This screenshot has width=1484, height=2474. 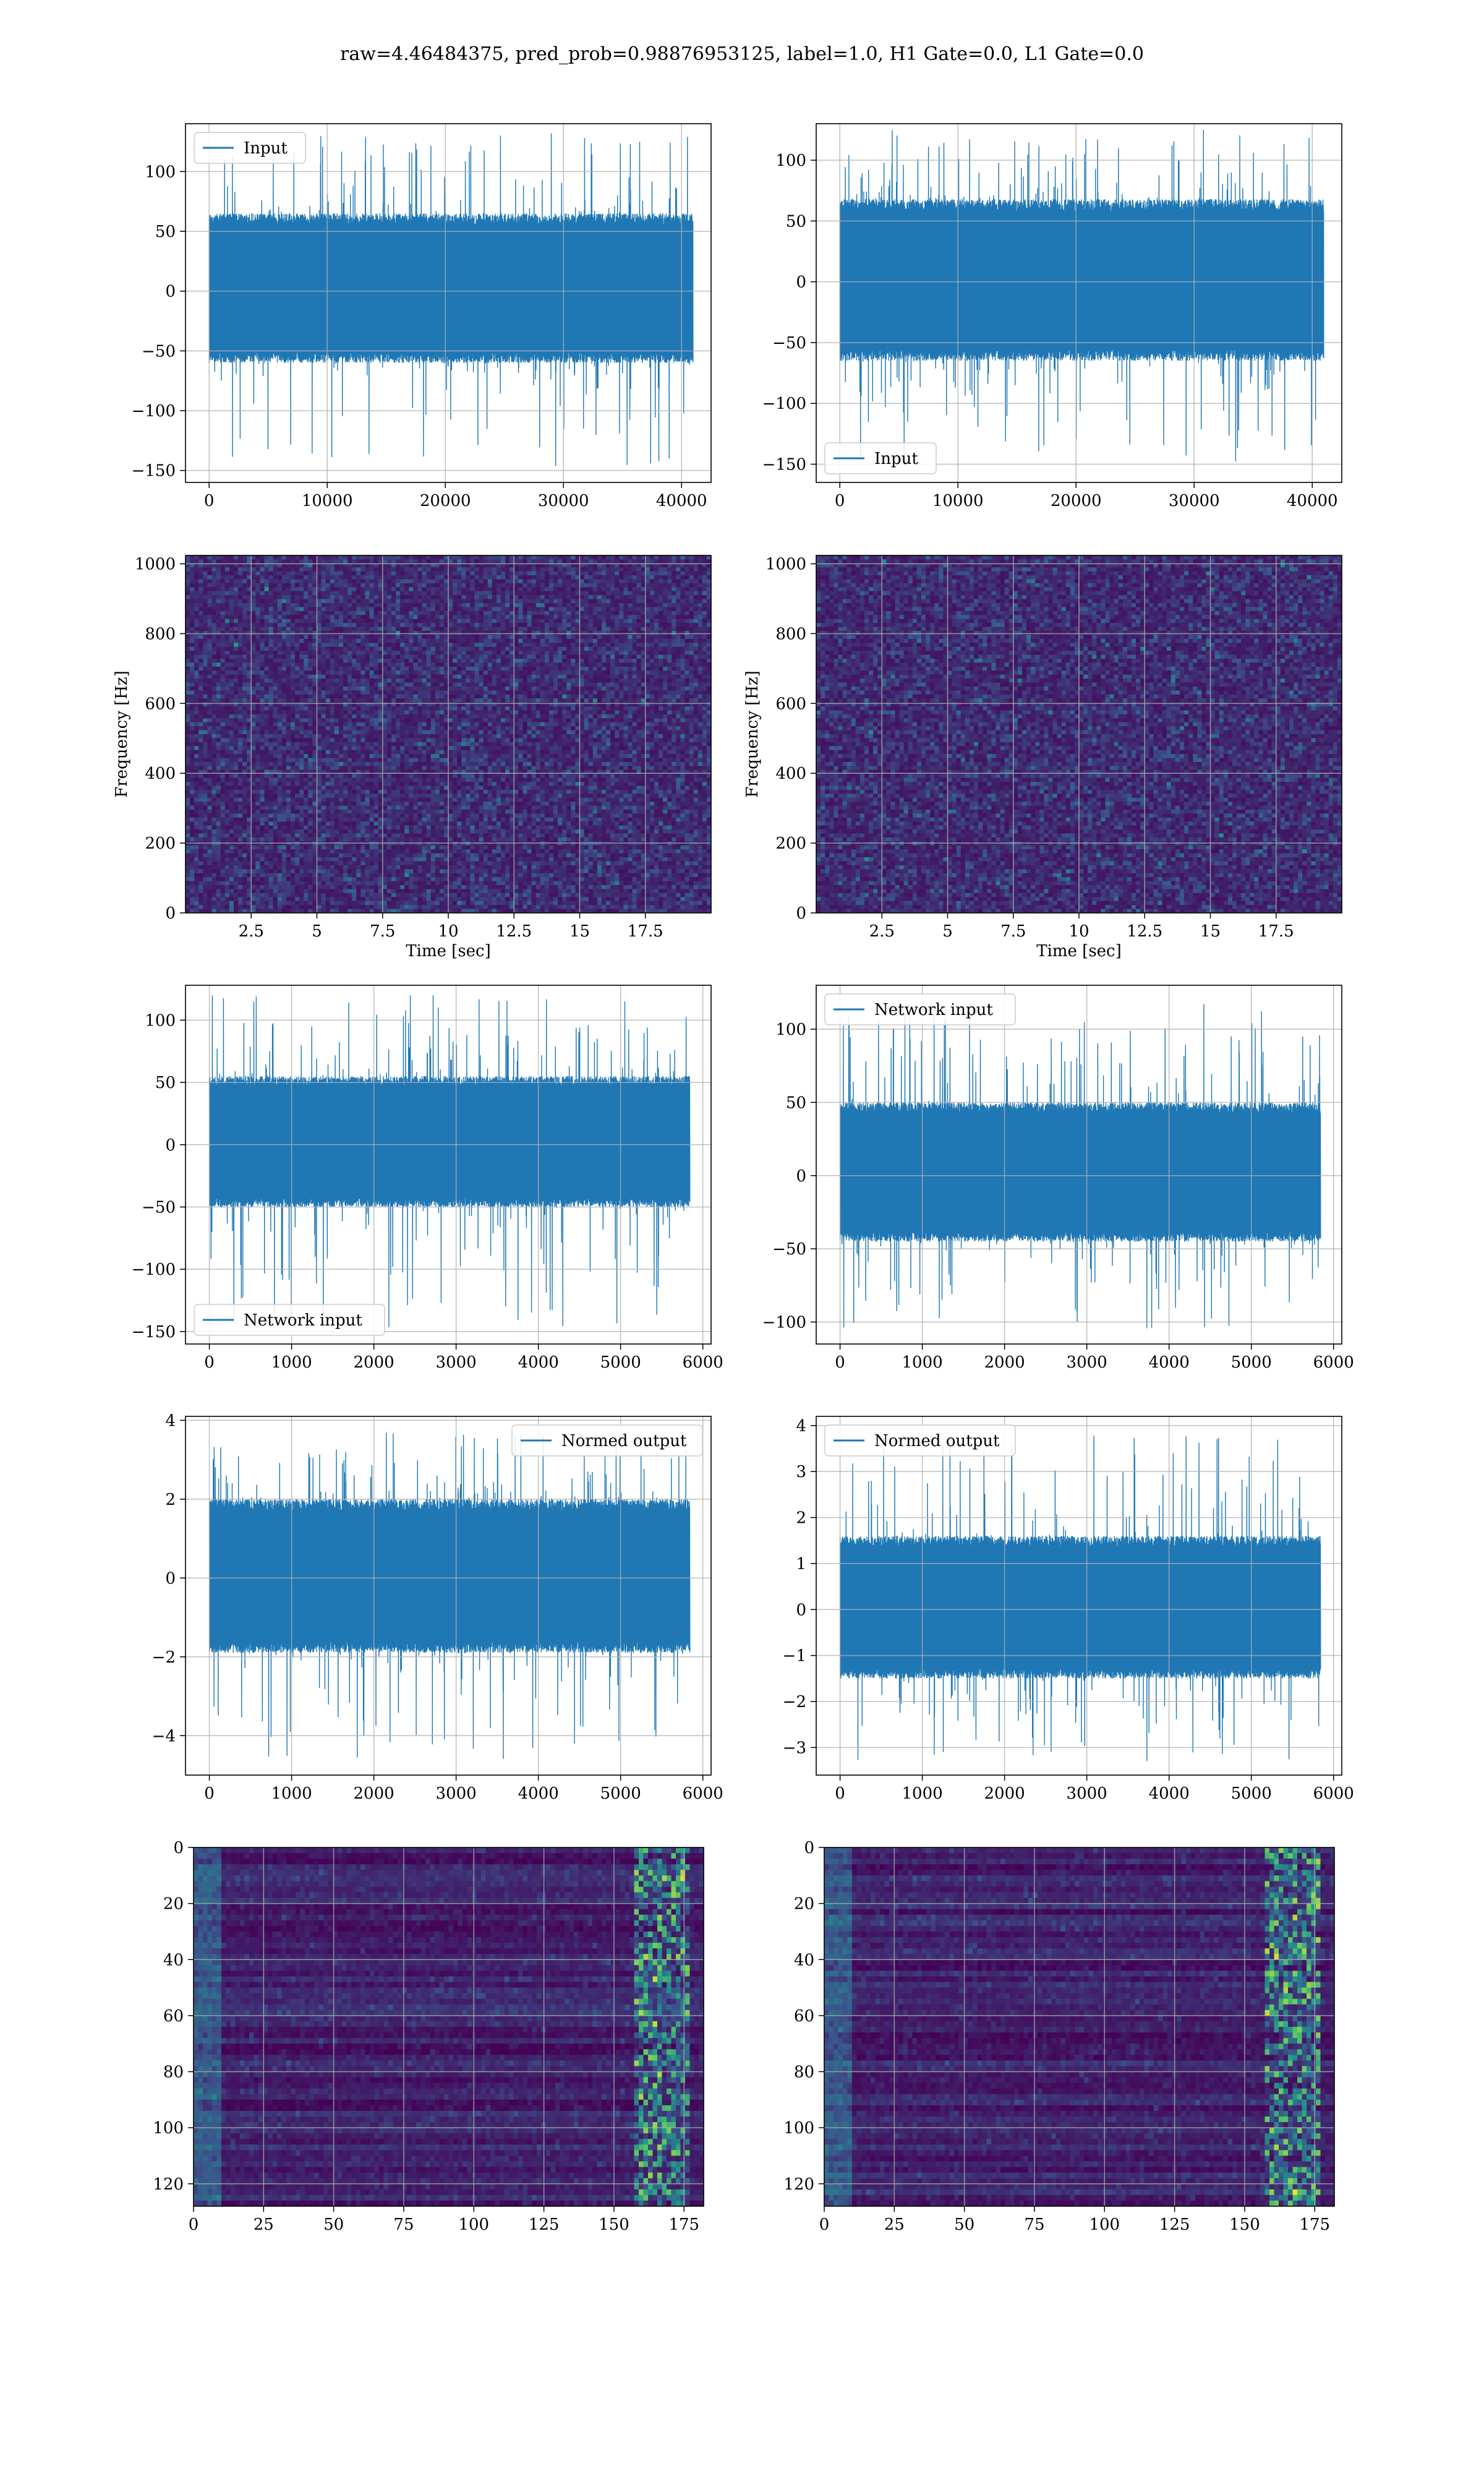 What do you see at coordinates (801, 1472) in the screenshot?
I see `y-tick-label: 3` at bounding box center [801, 1472].